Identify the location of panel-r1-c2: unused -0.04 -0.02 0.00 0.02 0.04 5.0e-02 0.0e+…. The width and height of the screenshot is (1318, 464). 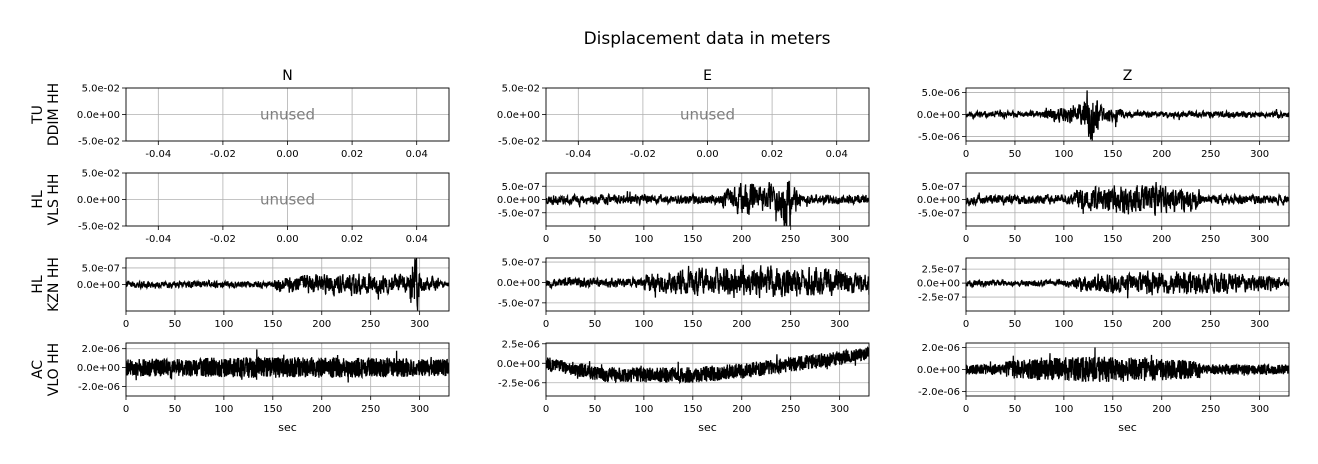
(683, 114).